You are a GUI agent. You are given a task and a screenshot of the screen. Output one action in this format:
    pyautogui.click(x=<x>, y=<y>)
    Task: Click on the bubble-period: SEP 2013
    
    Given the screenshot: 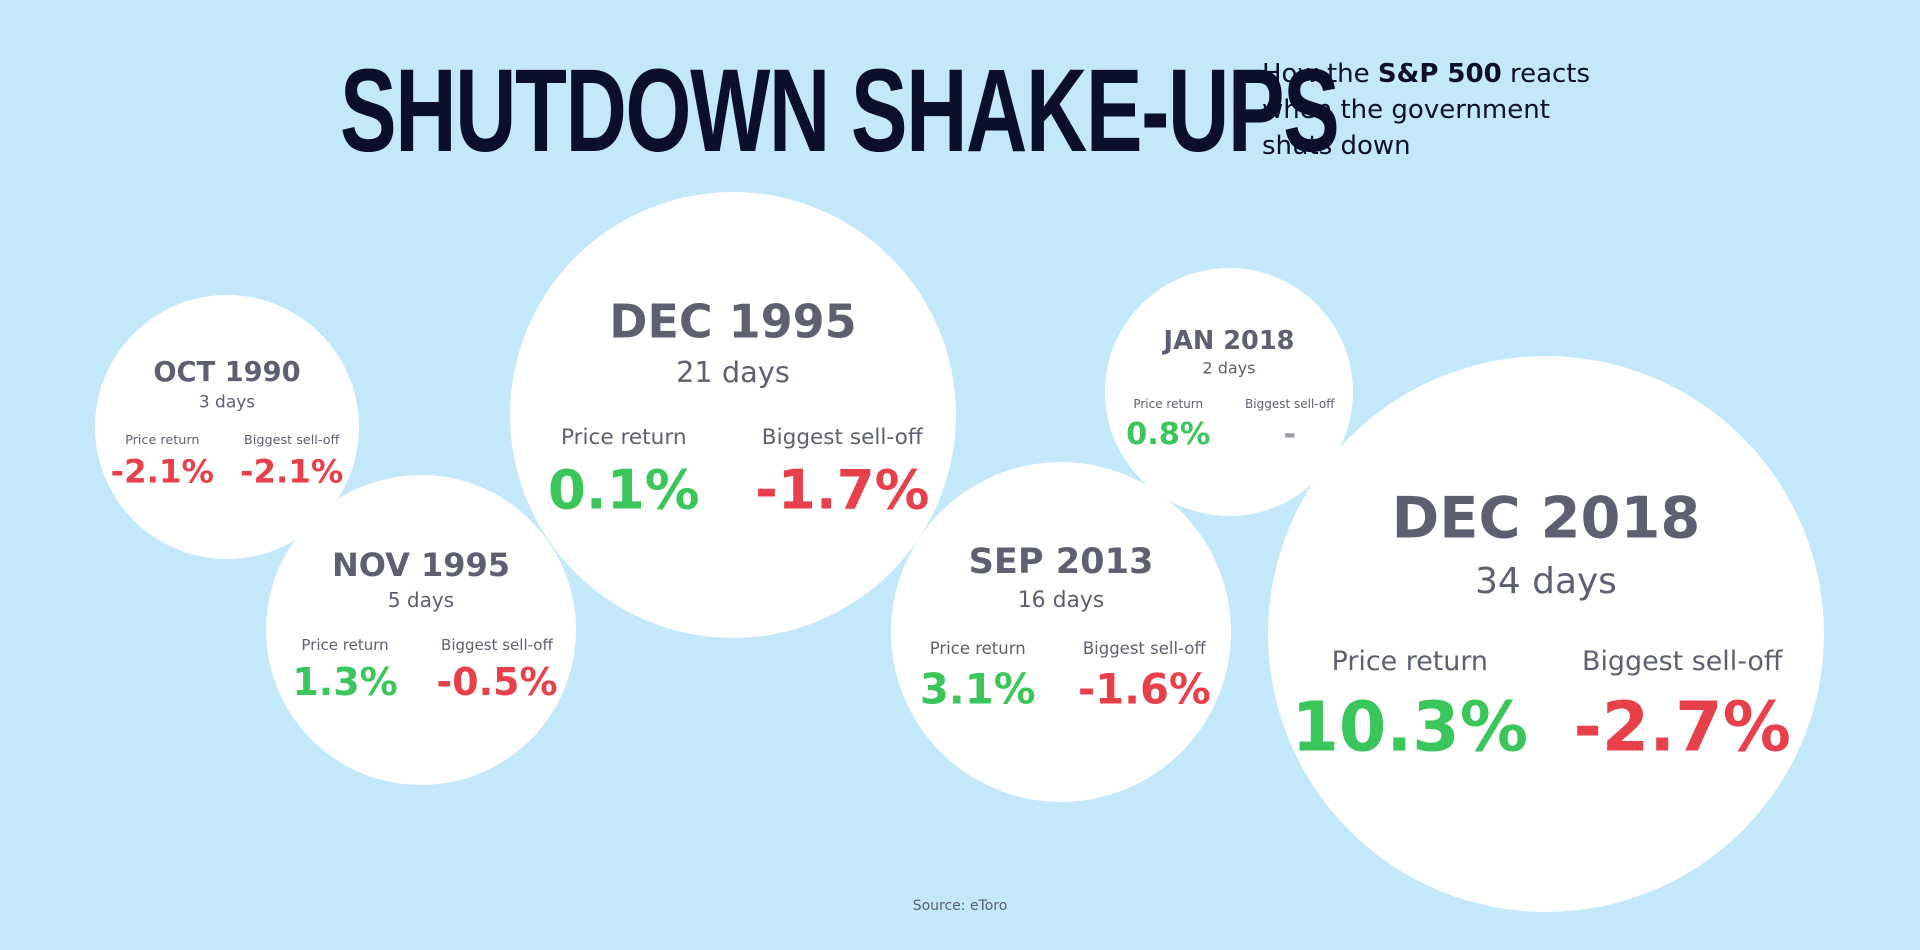 What is the action you would take?
    pyautogui.click(x=1061, y=561)
    